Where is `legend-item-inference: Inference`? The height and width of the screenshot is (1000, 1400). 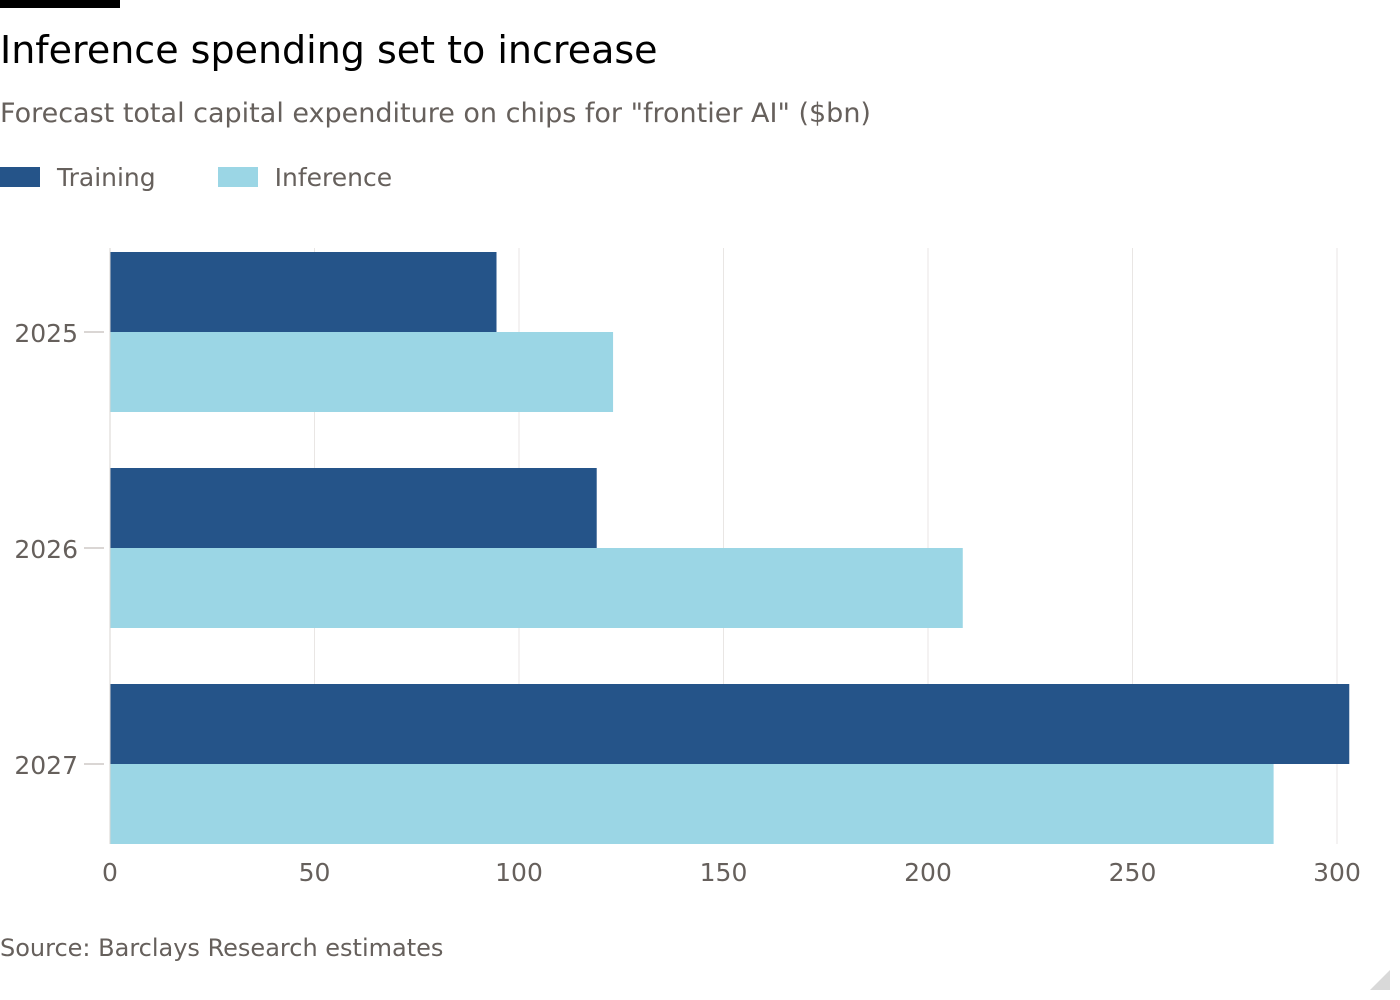 legend-item-inference: Inference is located at coordinates (305, 177).